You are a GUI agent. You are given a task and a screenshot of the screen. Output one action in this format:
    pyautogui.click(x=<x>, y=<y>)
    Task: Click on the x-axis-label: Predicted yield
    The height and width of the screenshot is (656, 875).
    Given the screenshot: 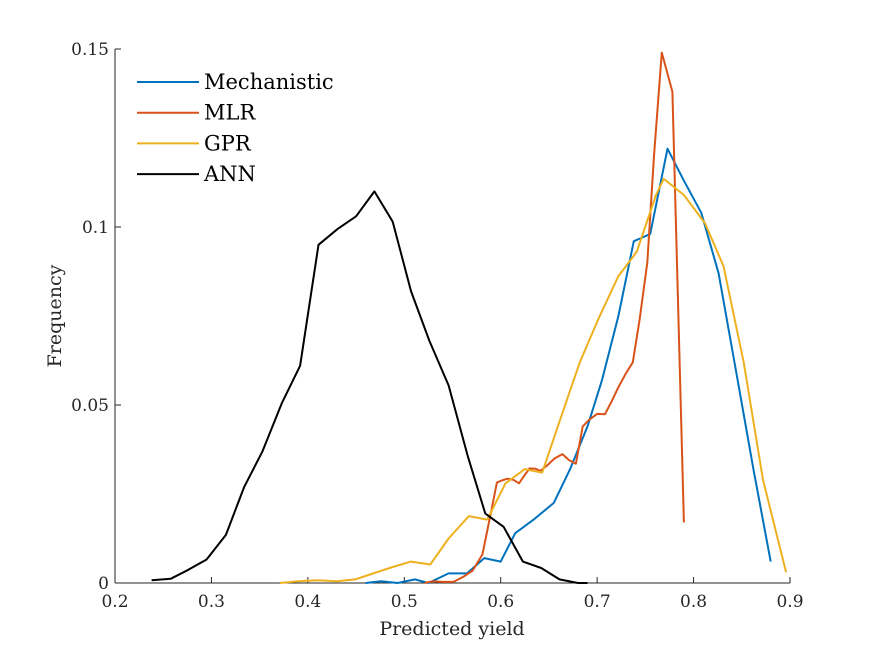 What is the action you would take?
    pyautogui.click(x=451, y=629)
    